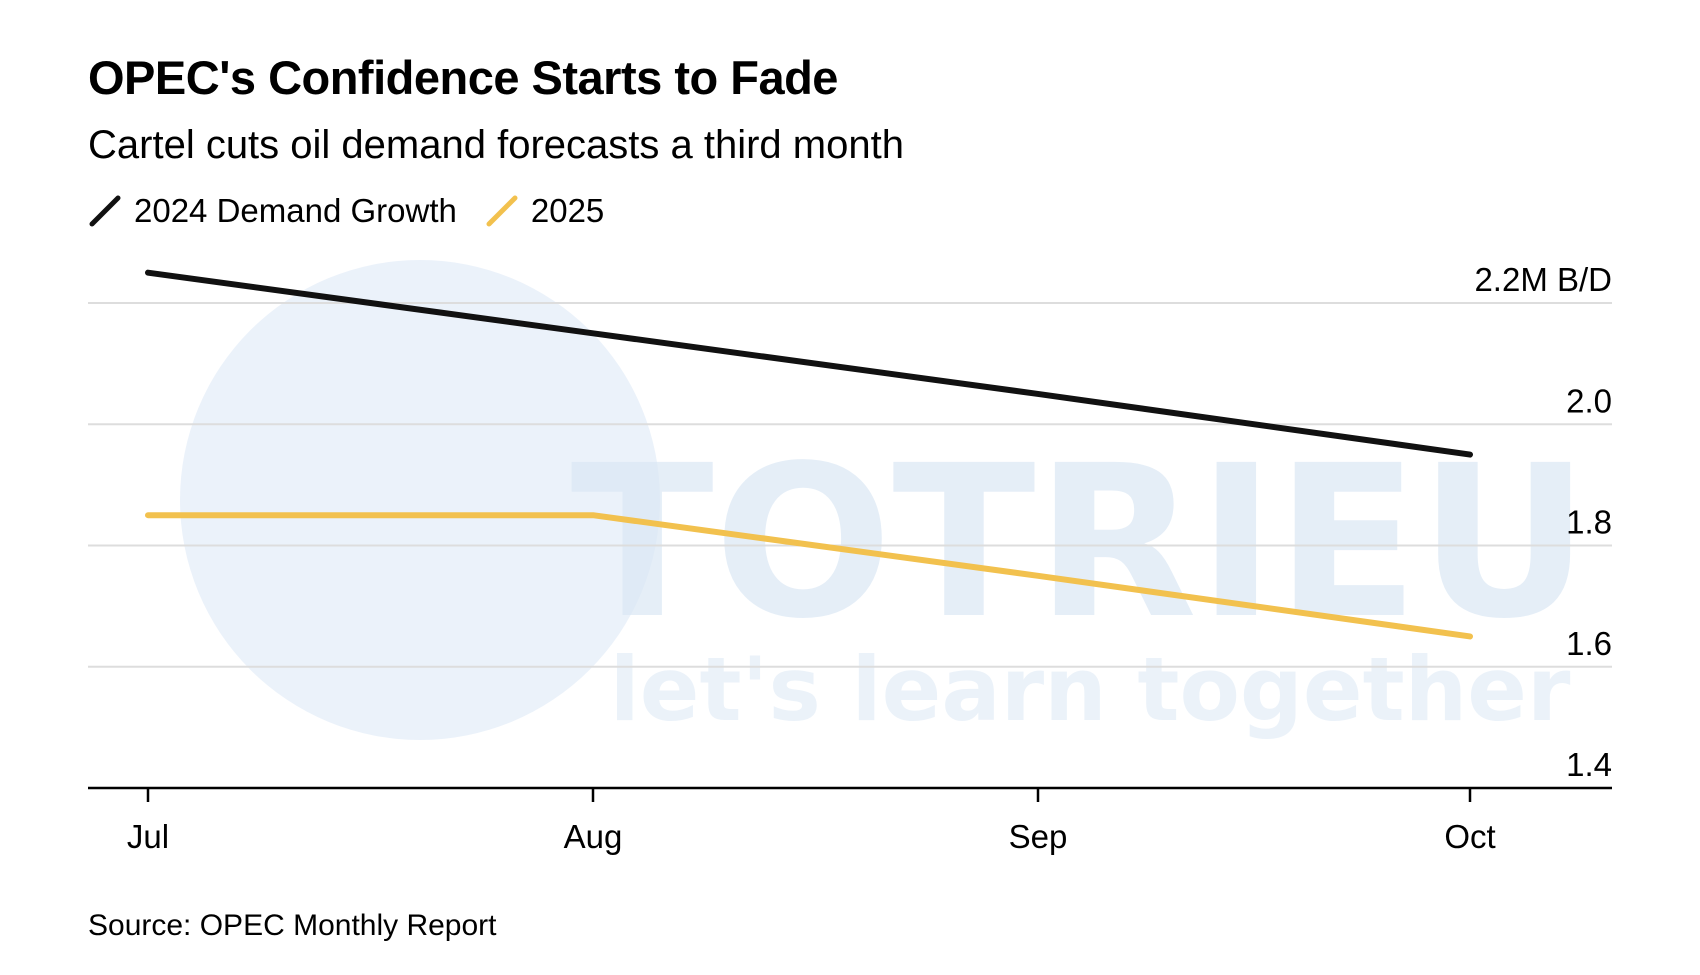 This screenshot has height=975, width=1700. I want to click on y-tick-label: 2.2M B/D, so click(1543, 279).